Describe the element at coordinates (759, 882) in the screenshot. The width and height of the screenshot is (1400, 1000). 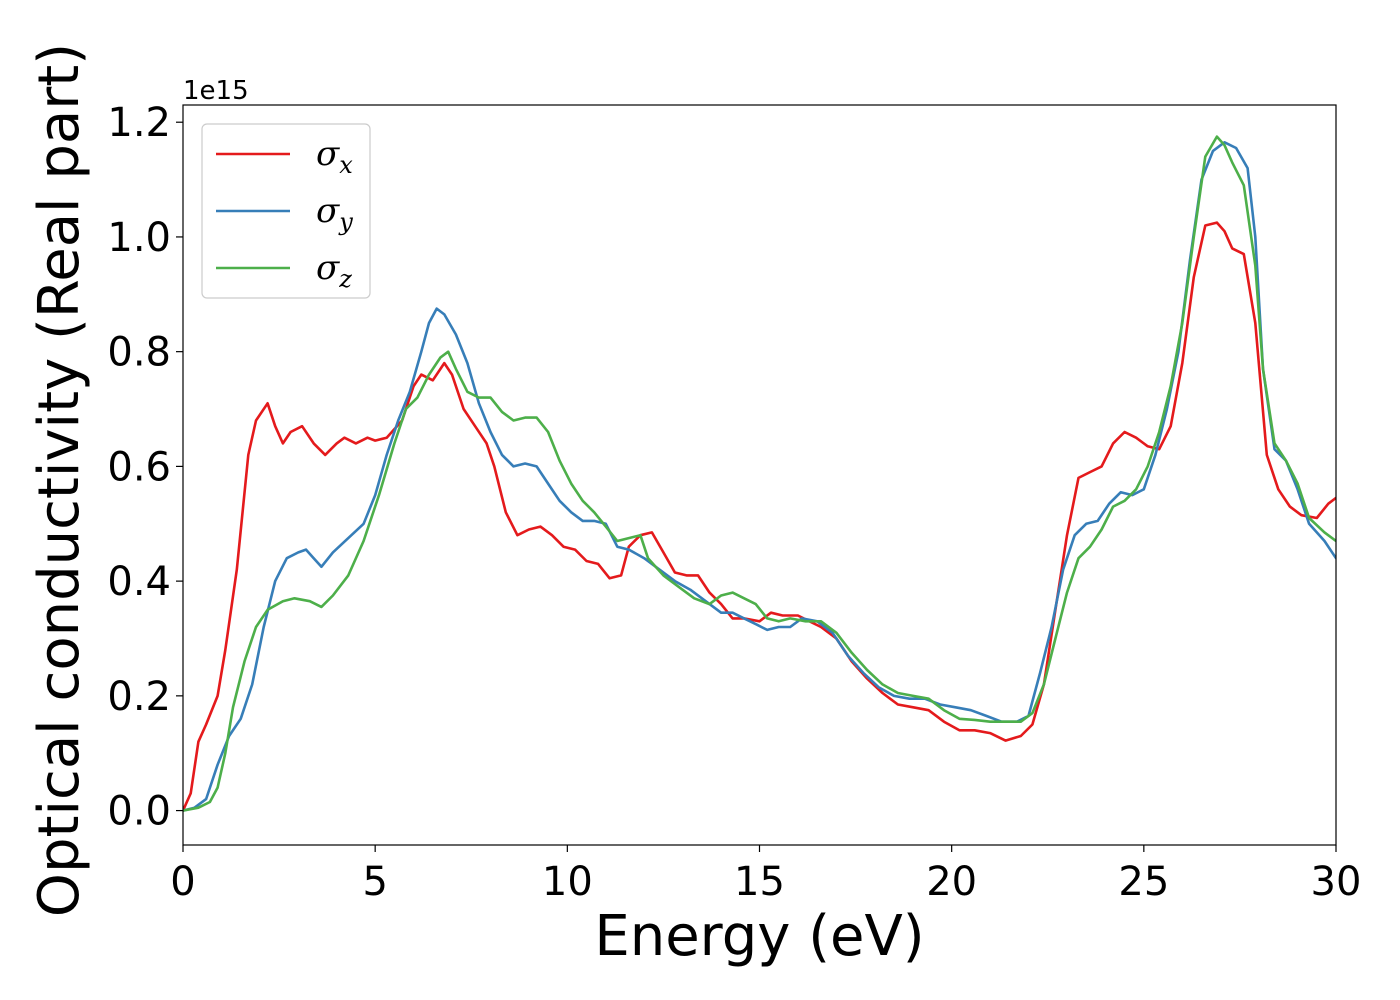
I see `x-tick-label: 15` at that location.